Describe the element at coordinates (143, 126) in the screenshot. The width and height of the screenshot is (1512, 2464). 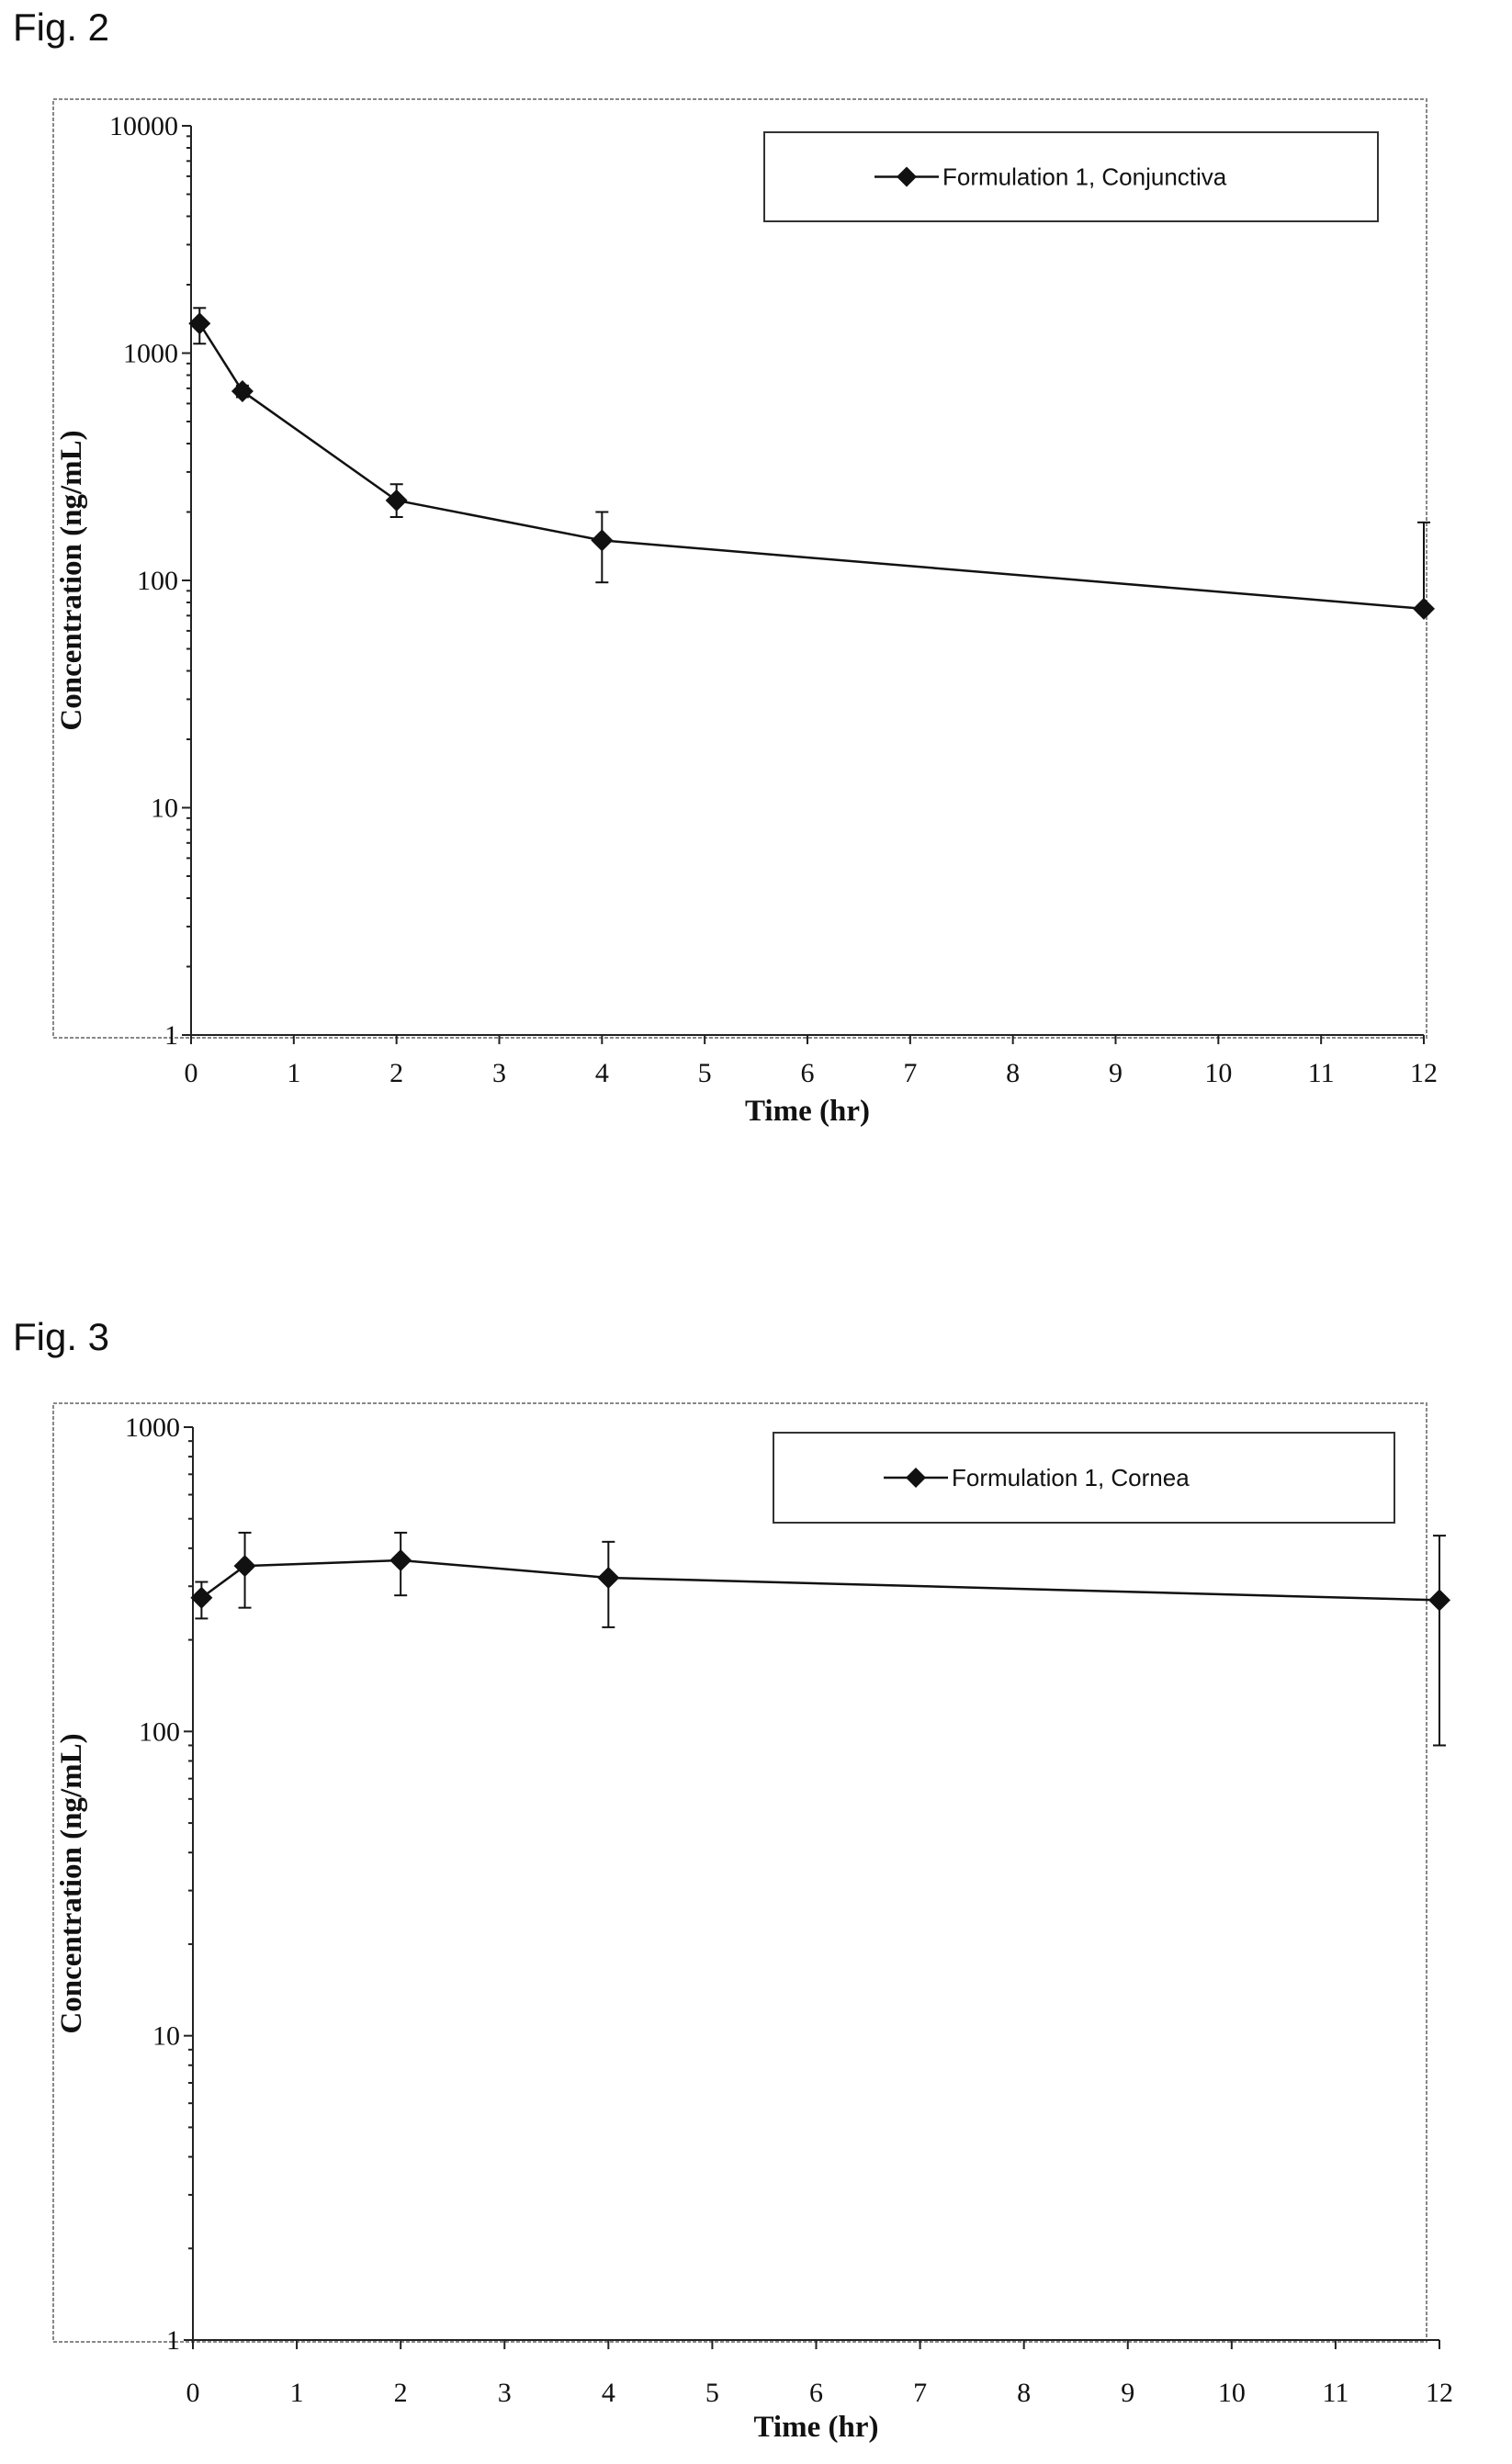
I see `y-tick-label: 10000` at that location.